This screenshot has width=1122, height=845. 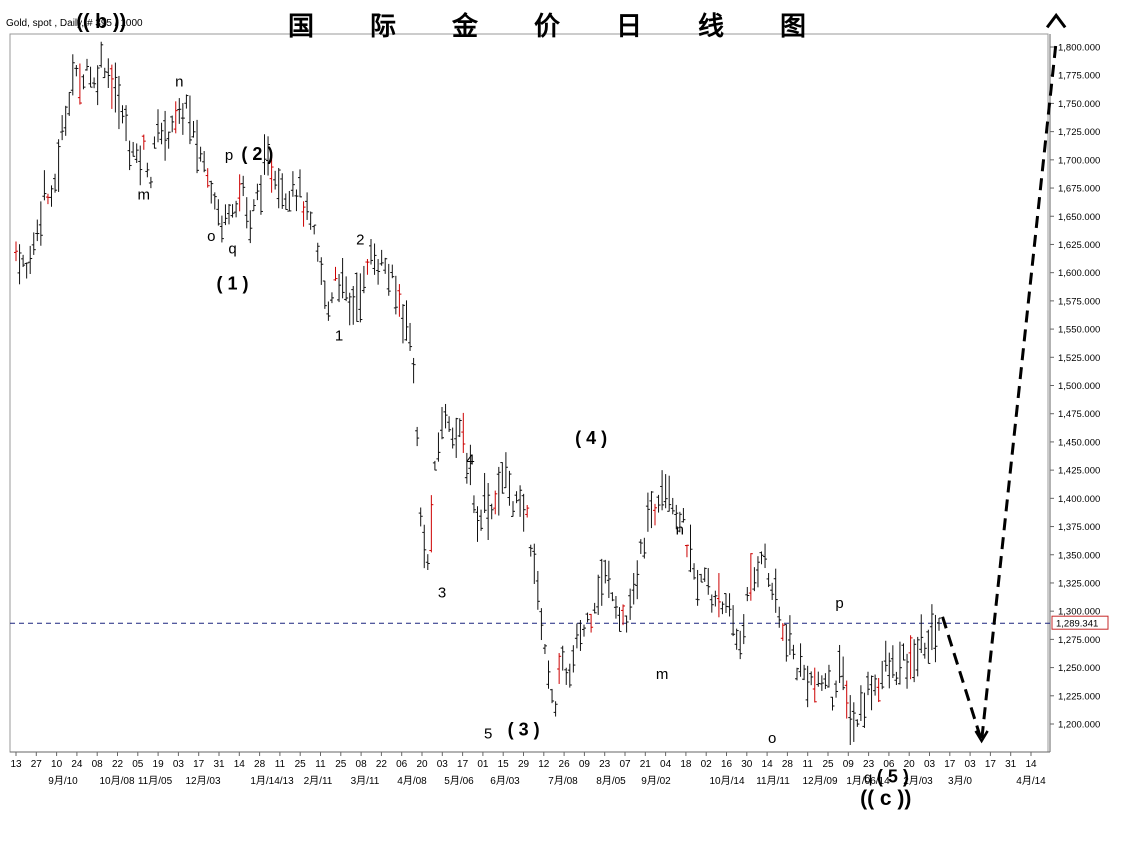 What do you see at coordinates (611, 781) in the screenshot?
I see `x-month-label: 8月/05` at bounding box center [611, 781].